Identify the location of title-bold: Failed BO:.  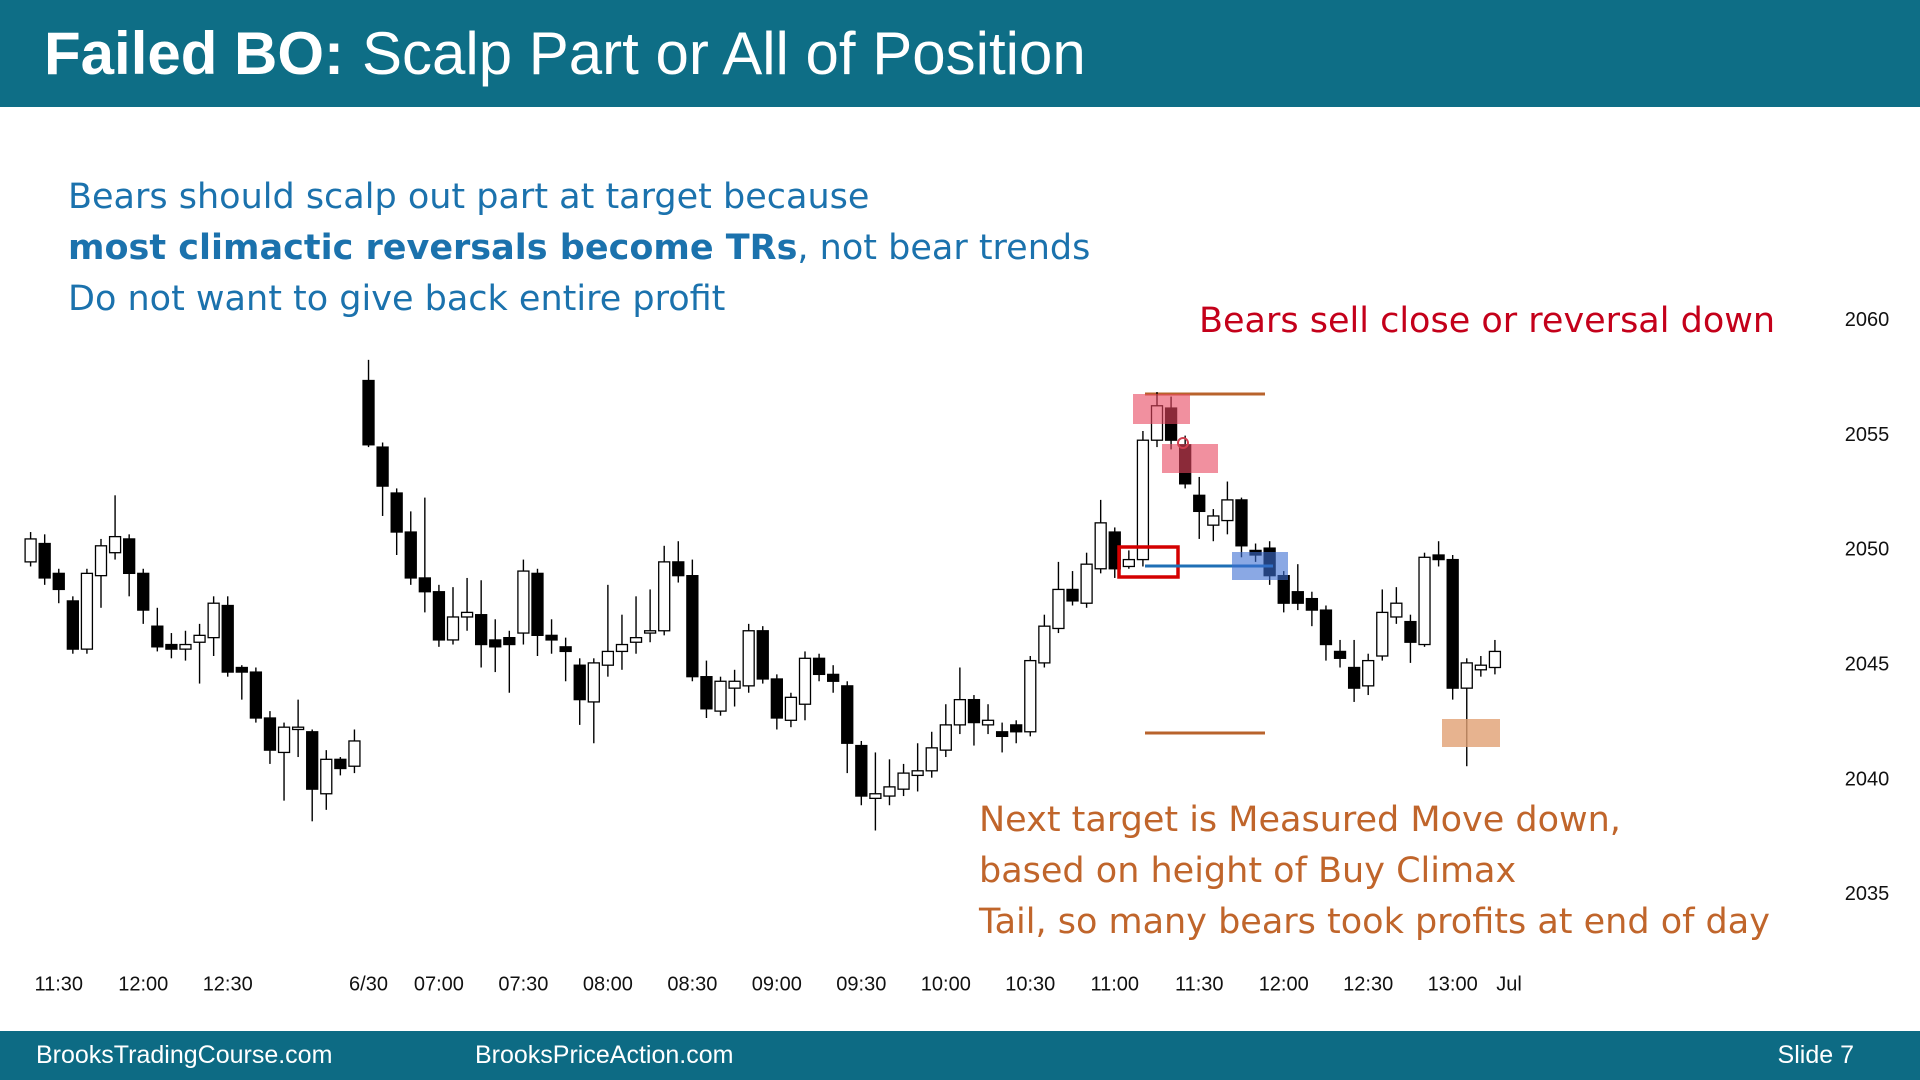
(194, 53).